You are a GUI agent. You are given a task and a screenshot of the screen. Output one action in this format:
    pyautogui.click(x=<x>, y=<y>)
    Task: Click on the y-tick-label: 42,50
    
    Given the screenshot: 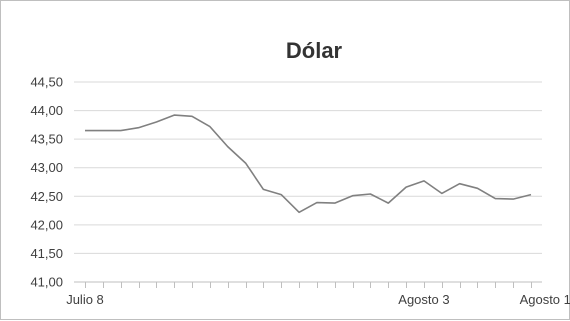 What is the action you would take?
    pyautogui.click(x=46, y=196)
    